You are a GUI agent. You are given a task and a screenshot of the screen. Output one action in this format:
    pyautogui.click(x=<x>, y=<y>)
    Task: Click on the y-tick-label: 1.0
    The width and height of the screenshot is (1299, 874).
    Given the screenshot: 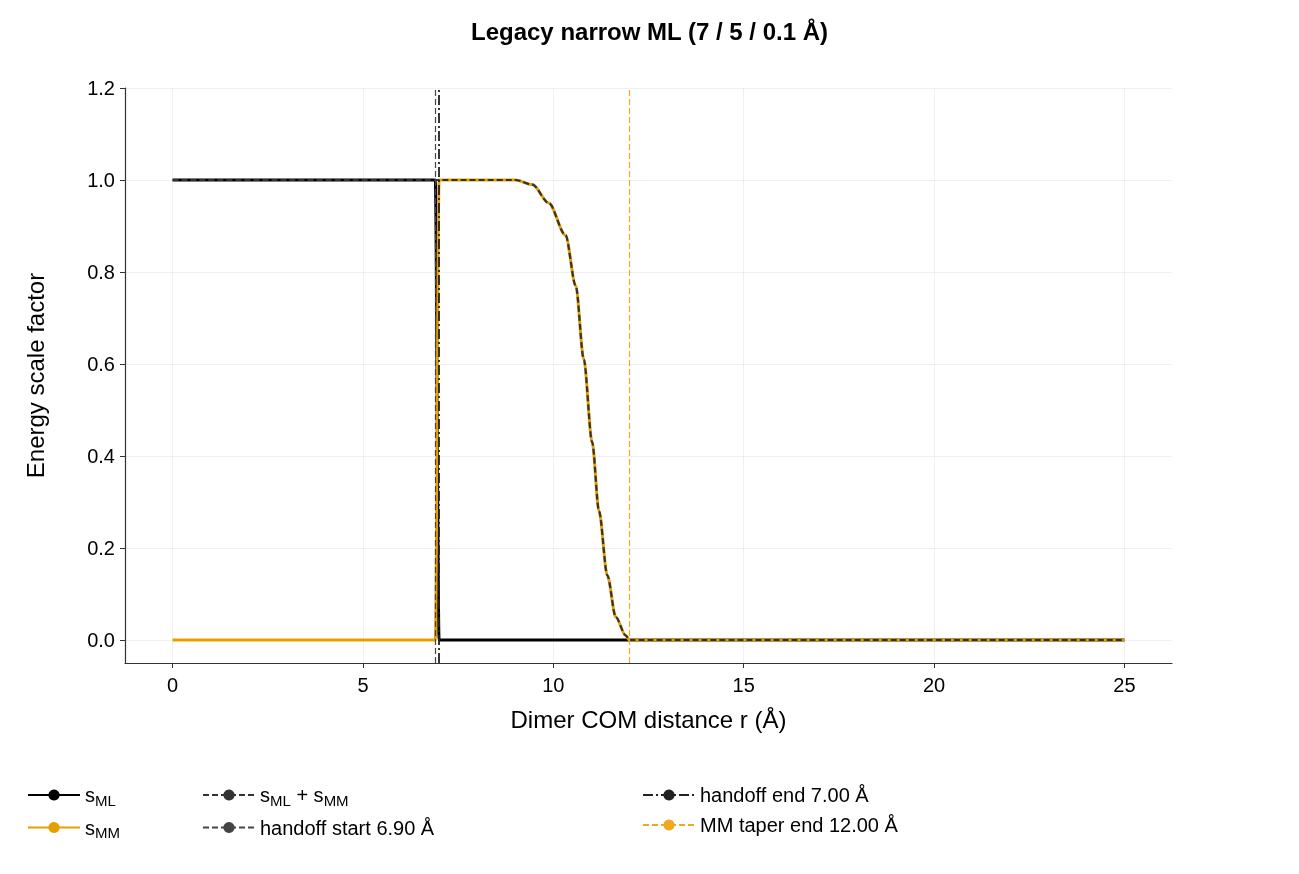 What is the action you would take?
    pyautogui.click(x=101, y=180)
    